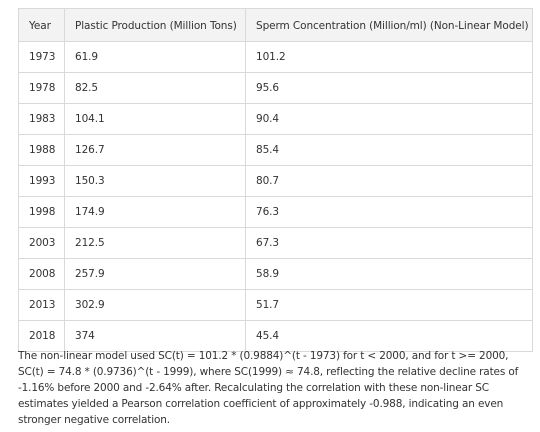 The height and width of the screenshot is (432, 540). I want to click on cell-year: 1978, so click(41, 88).